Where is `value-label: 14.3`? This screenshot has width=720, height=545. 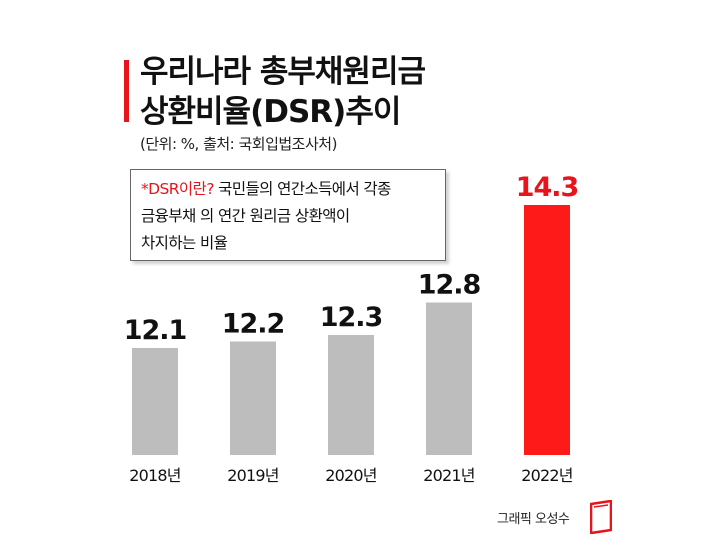 value-label: 14.3 is located at coordinates (547, 187).